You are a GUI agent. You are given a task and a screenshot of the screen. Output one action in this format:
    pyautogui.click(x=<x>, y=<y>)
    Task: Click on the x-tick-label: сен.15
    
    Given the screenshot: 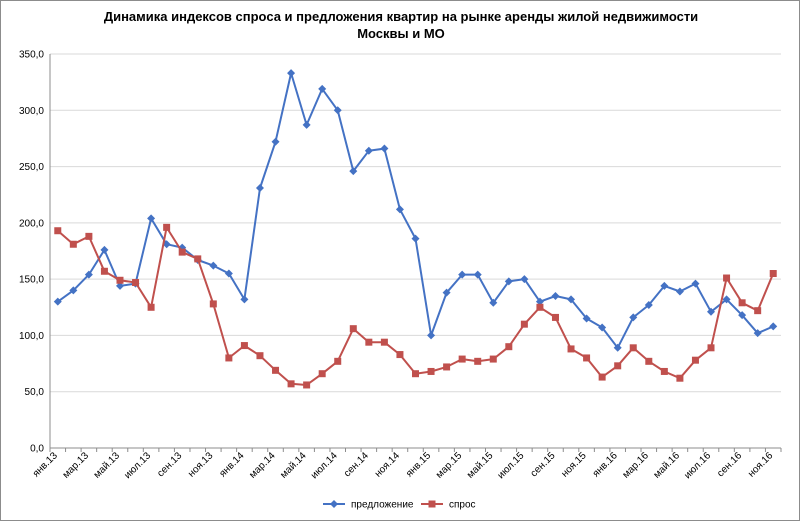 What is the action you would take?
    pyautogui.click(x=543, y=464)
    